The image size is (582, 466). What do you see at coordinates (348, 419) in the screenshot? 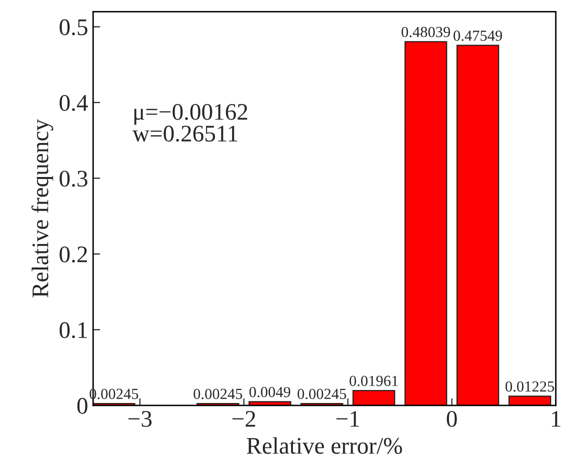
I see `x-tick-label: −1` at bounding box center [348, 419].